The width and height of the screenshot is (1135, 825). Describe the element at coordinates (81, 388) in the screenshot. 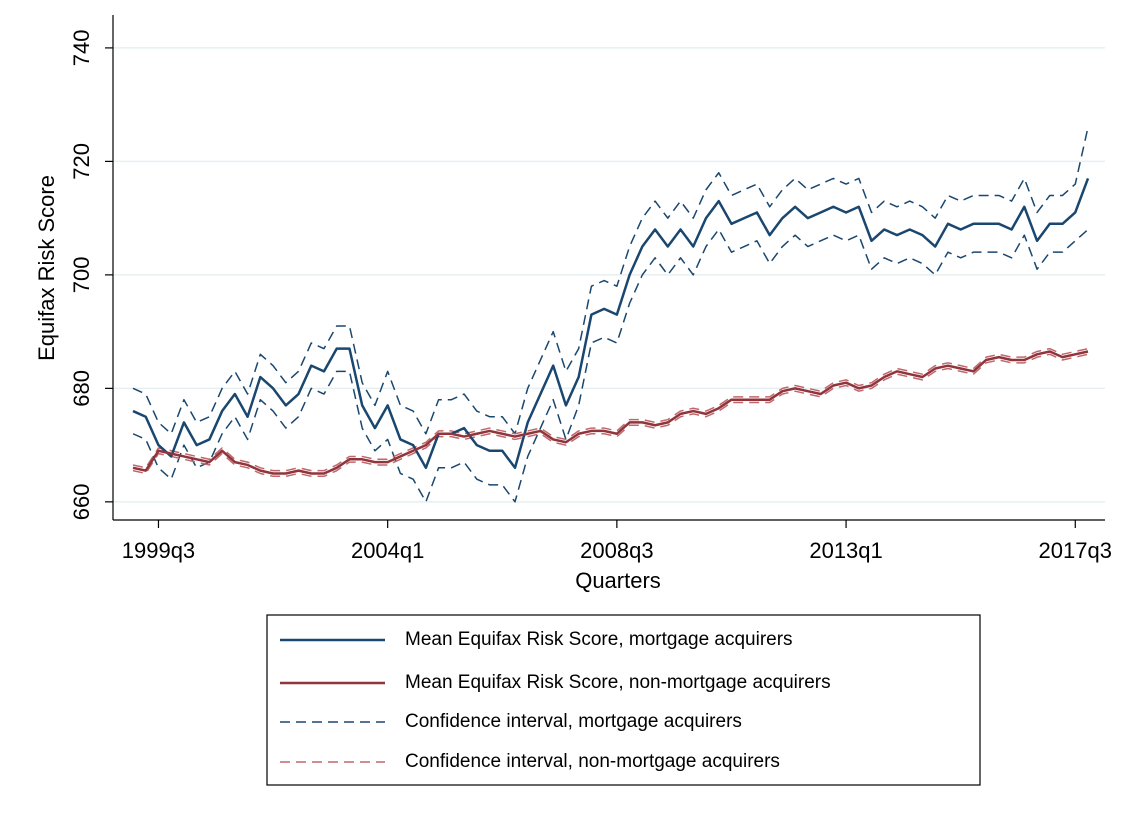

I see `y-tick-label: 680` at that location.